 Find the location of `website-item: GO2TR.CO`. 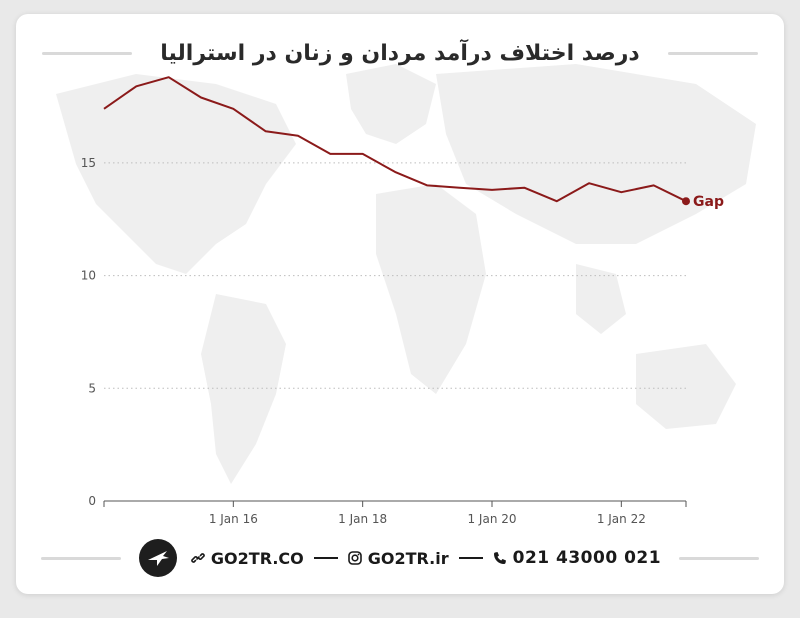

website-item: GO2TR.CO is located at coordinates (247, 558).